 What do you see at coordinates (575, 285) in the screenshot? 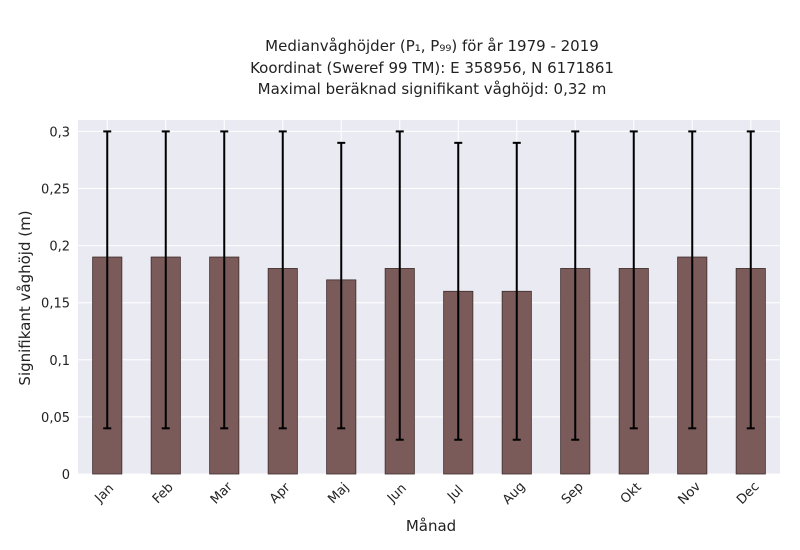
I see `error-bar-sep` at bounding box center [575, 285].